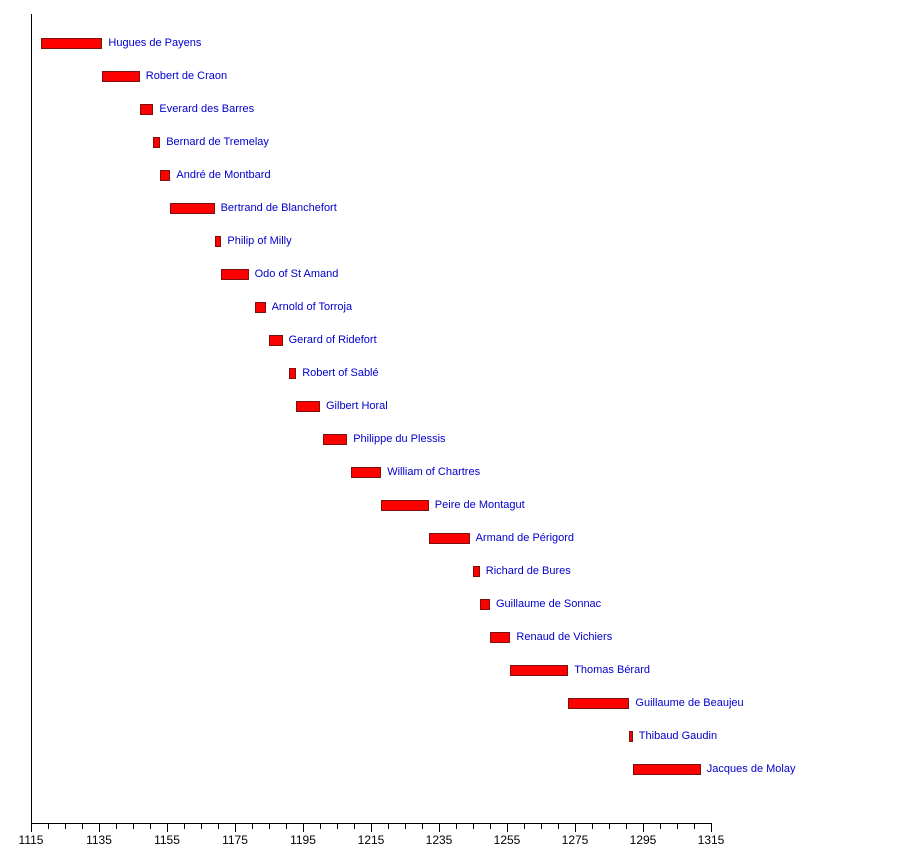 The width and height of the screenshot is (900, 855). I want to click on bar-label: Philip of Milly, so click(259, 241).